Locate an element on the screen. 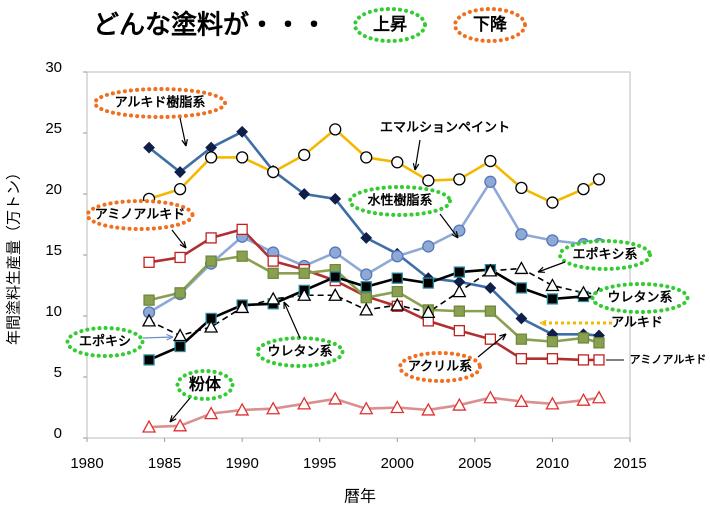  y-tick-label: 25 is located at coordinates (53, 128).